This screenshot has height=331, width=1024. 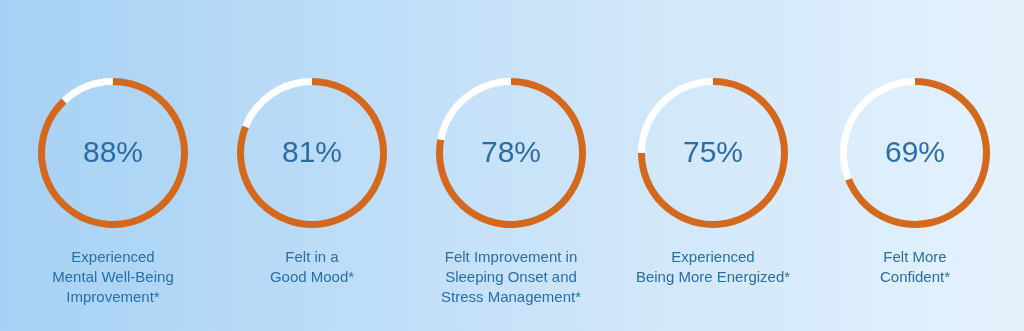 I want to click on data-label: 81%, so click(x=312, y=151).